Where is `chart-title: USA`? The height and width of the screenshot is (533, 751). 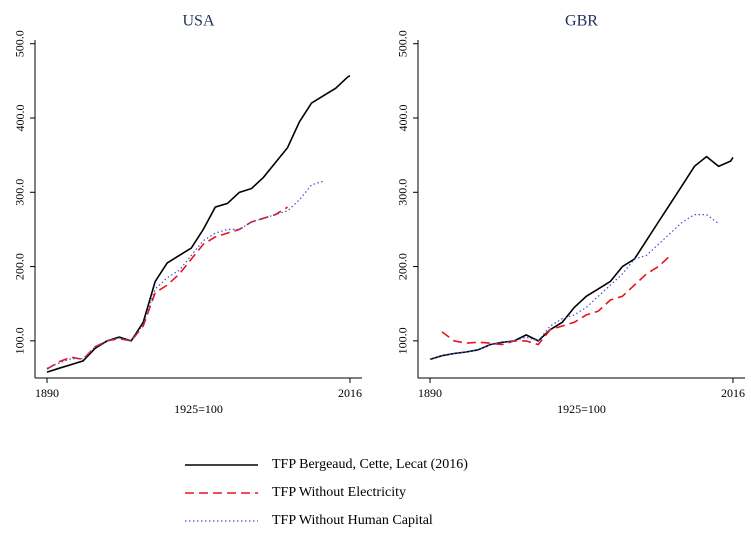
chart-title: USA is located at coordinates (198, 21).